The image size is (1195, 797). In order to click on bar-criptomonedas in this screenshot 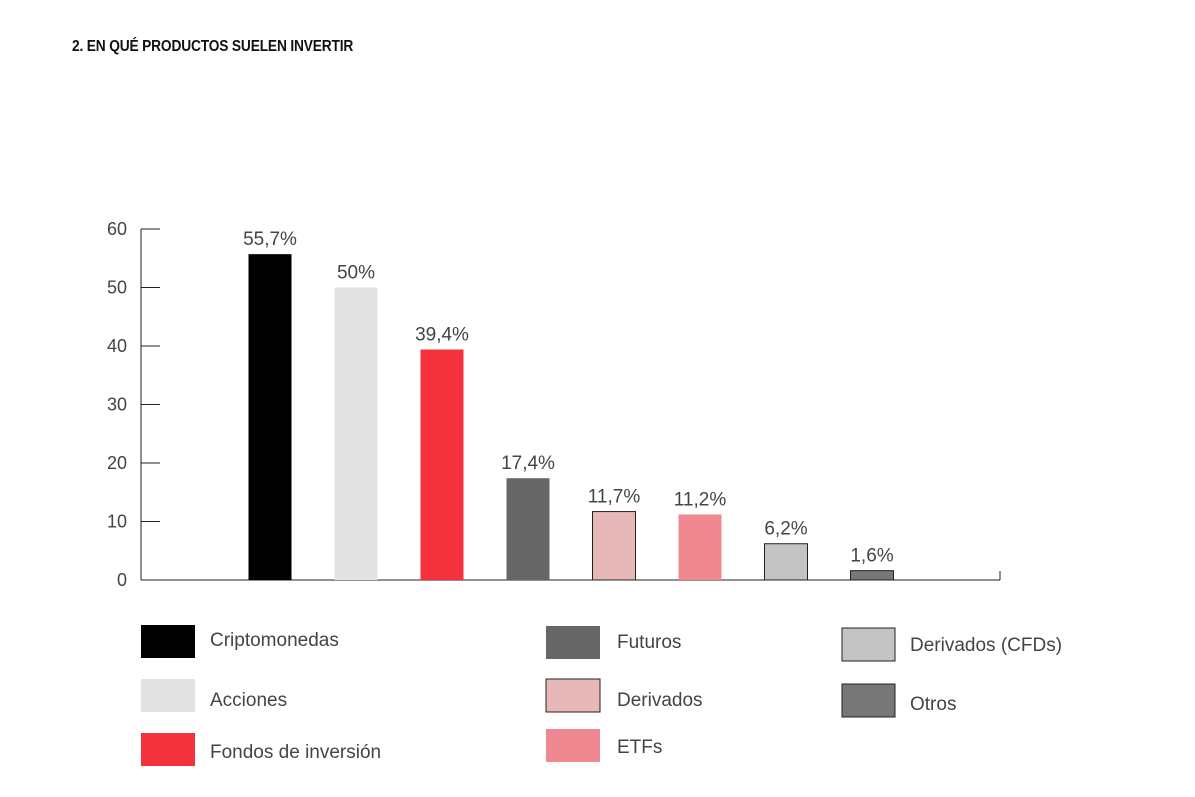, I will do `click(270, 417)`.